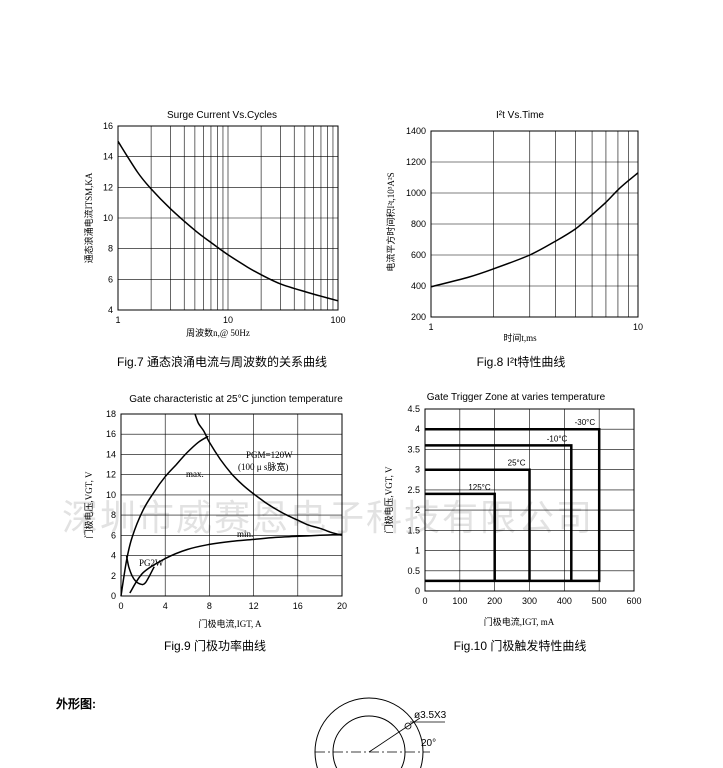  Describe the element at coordinates (516, 397) in the screenshot. I see `chart-title: Gate Trigger Zone at varies temperature` at that location.